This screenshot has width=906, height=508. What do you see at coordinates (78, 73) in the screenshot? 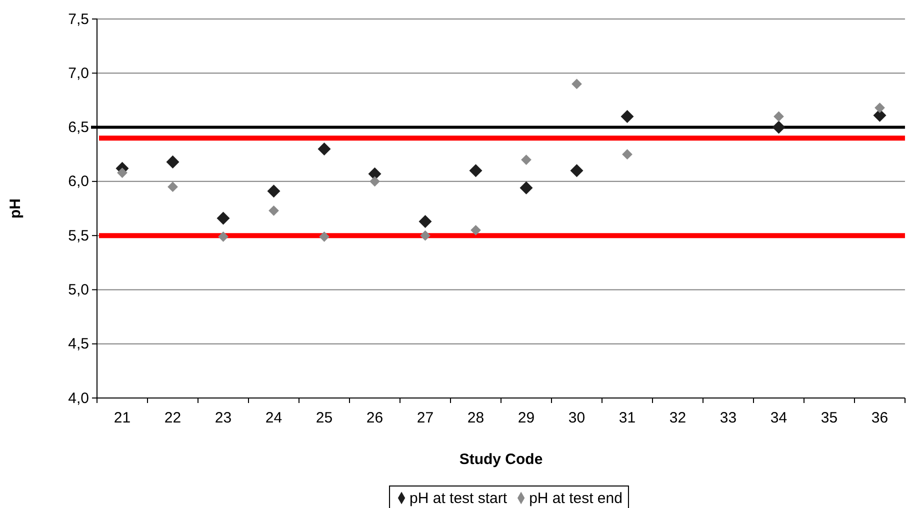
I see `y-tick-label: 7,0` at bounding box center [78, 73].